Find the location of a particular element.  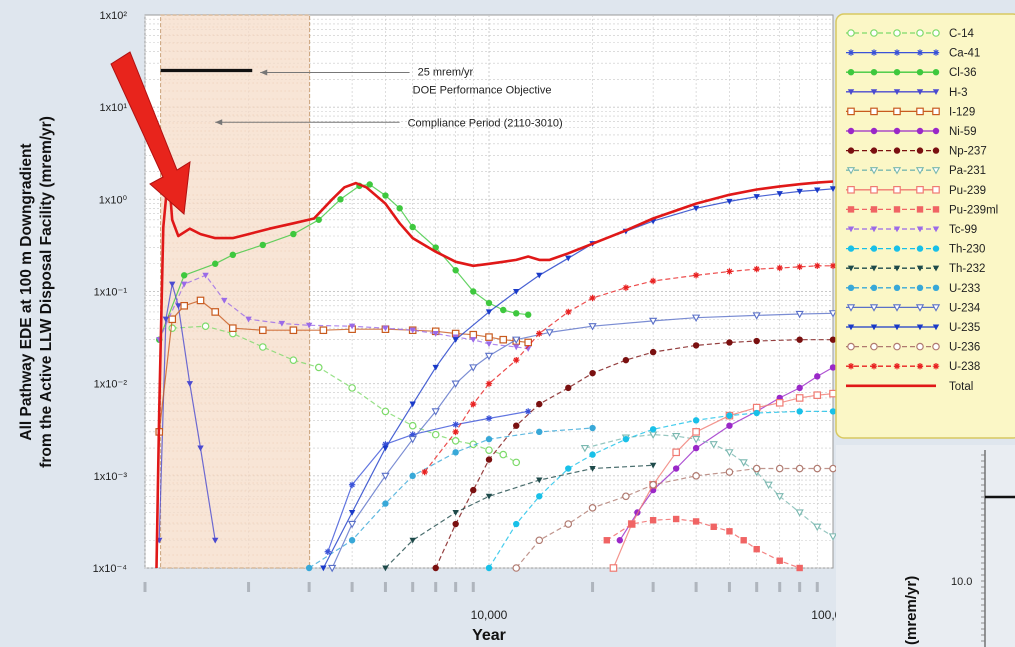

y-tick-labels: 1x10² 1x10¹ 1x10⁰ 1x10⁻¹ 1x10⁻² 1x10⁻³ 1x10⁻⁴ is located at coordinates (110, 292).